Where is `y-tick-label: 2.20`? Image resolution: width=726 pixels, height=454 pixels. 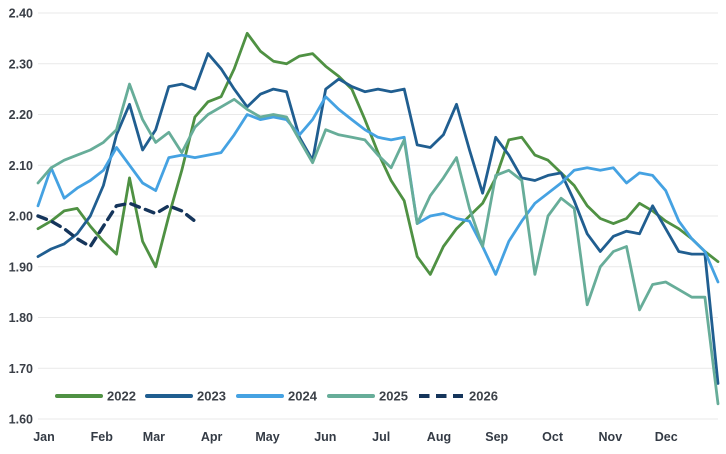
y-tick-label: 2.20 is located at coordinates (21, 115).